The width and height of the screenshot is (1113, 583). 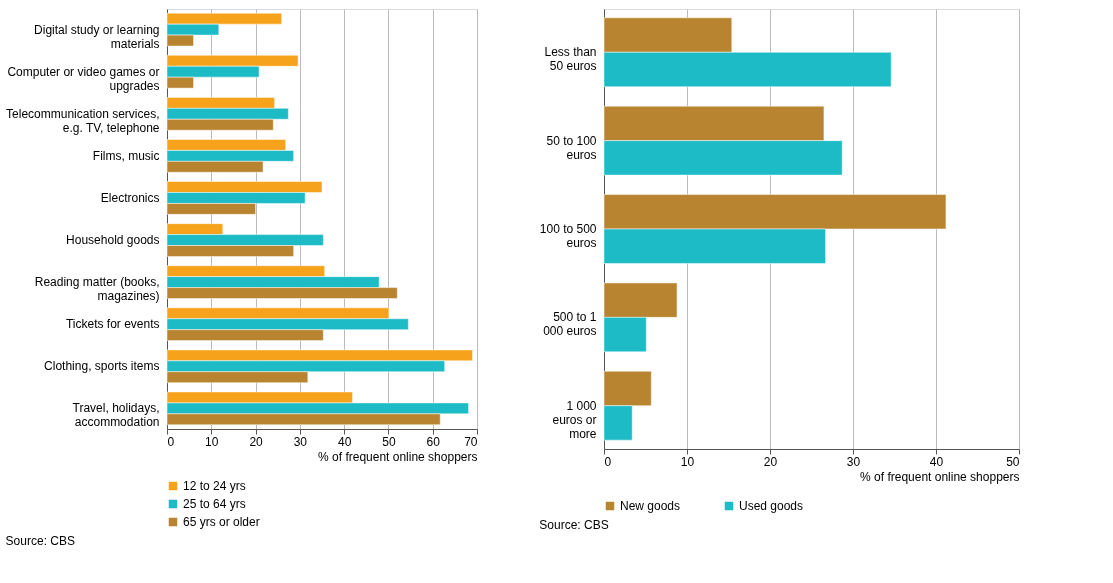 What do you see at coordinates (570, 324) in the screenshot?
I see `y-tick-label: 500 to 1 000 euros` at bounding box center [570, 324].